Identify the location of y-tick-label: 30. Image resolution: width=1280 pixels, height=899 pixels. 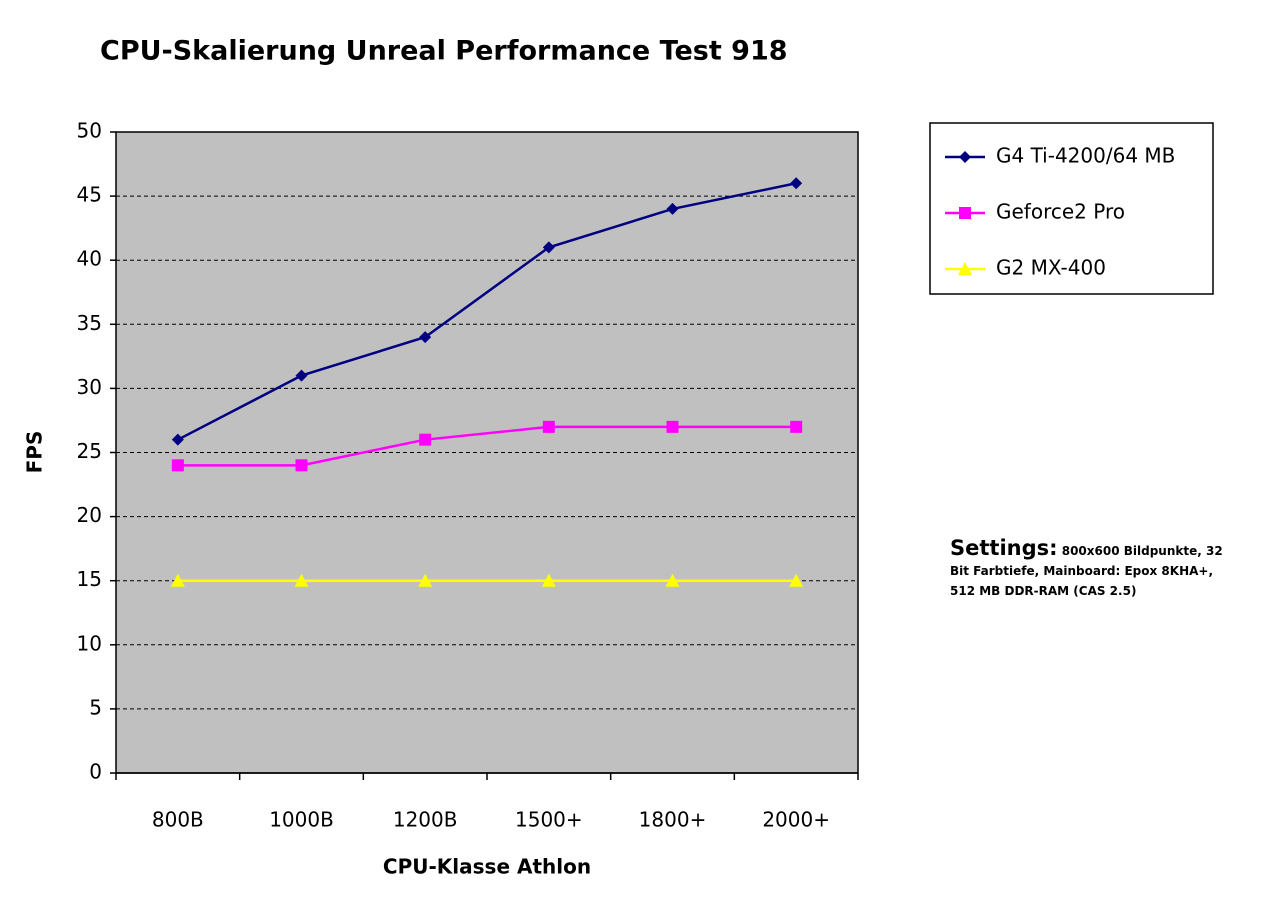
(89, 387).